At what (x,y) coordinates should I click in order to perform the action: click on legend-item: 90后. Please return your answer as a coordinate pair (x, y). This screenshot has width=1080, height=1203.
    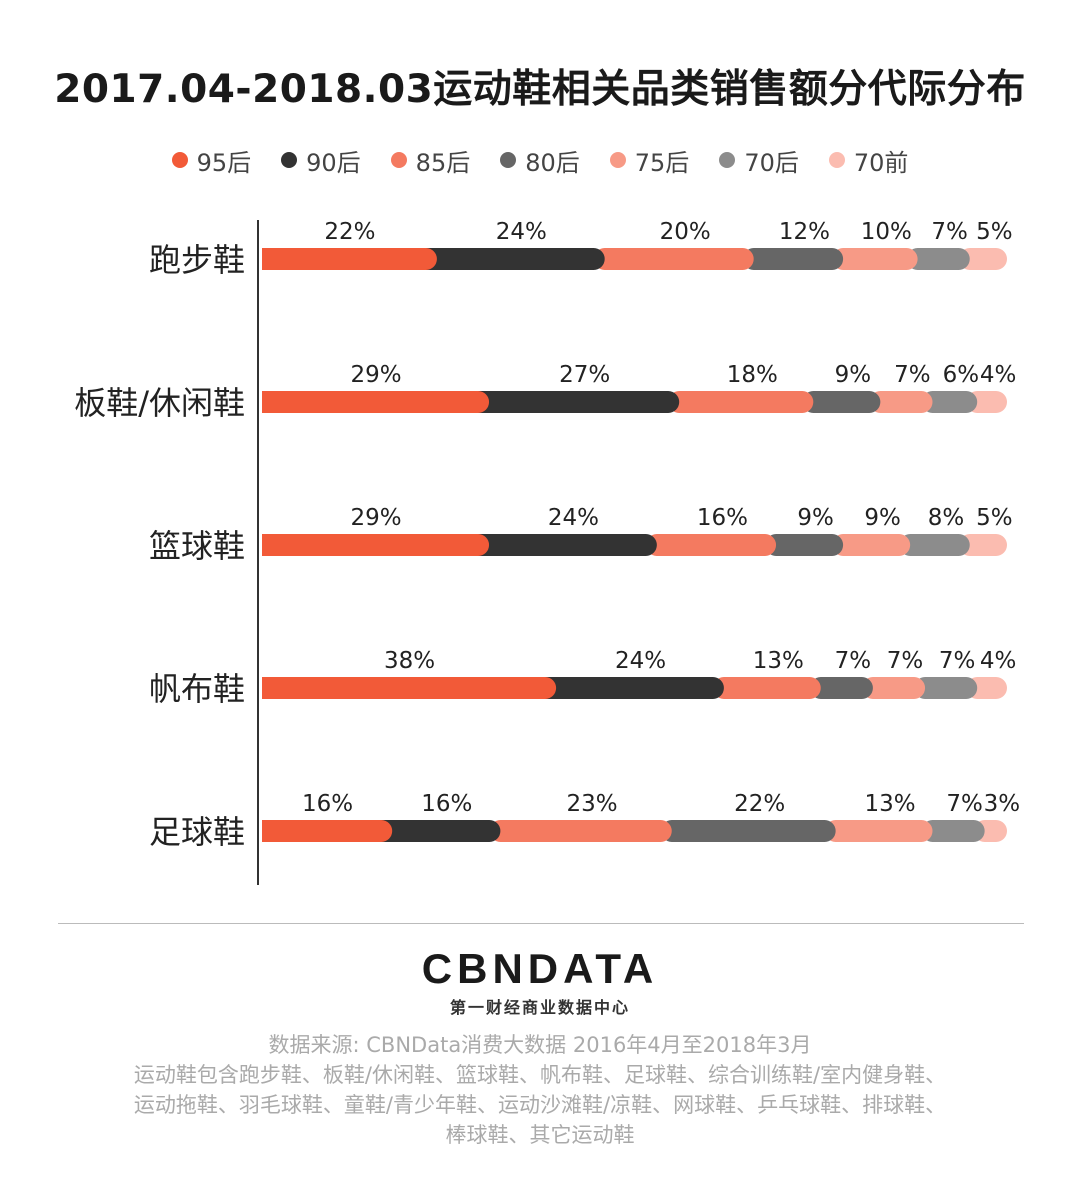
    Looking at the image, I should click on (321, 160).